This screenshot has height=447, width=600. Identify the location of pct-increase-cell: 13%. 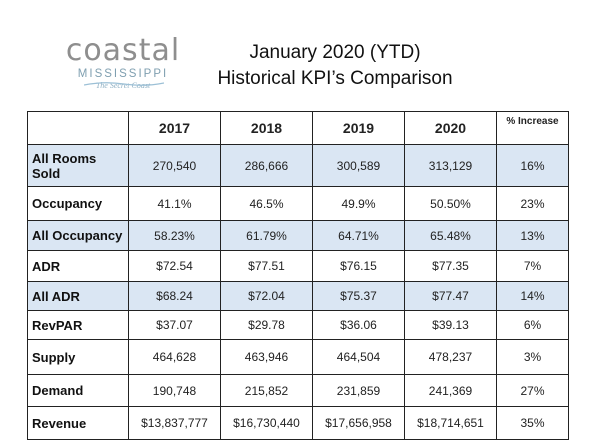
(532, 235).